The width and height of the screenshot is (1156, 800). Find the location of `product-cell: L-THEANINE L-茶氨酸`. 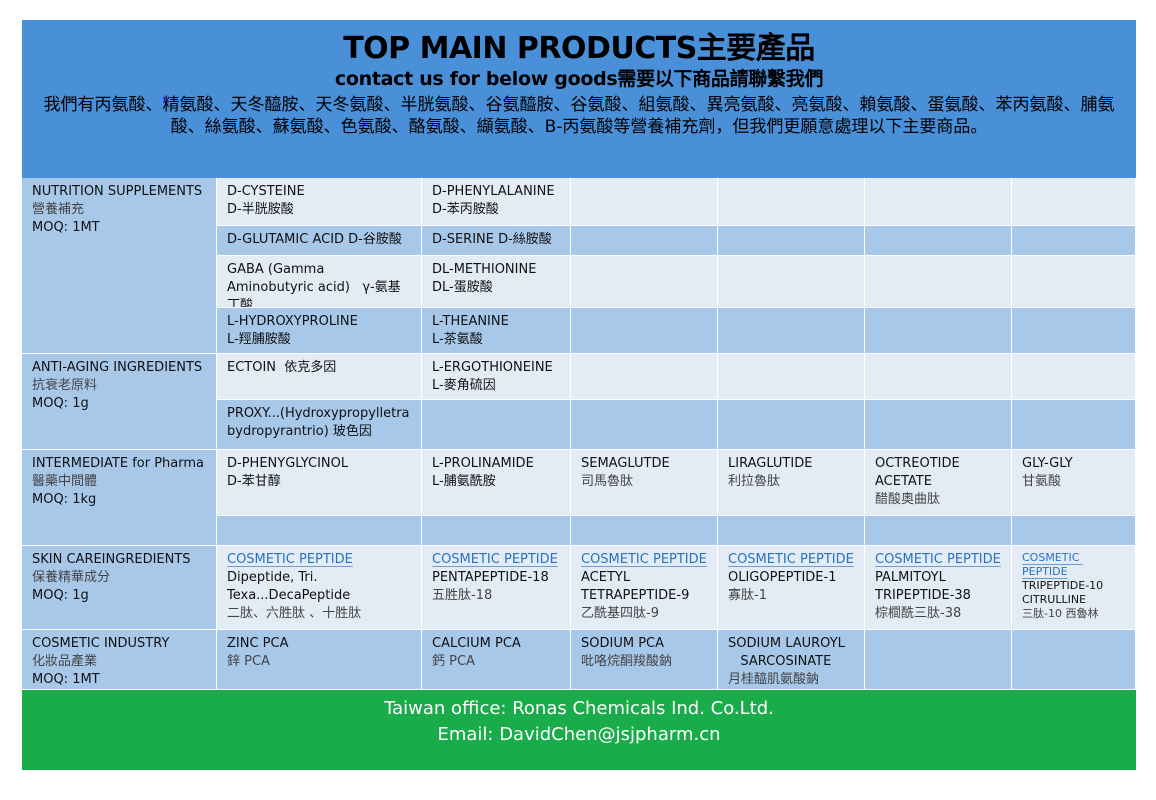

product-cell: L-THEANINE L-茶氨酸 is located at coordinates (496, 331).